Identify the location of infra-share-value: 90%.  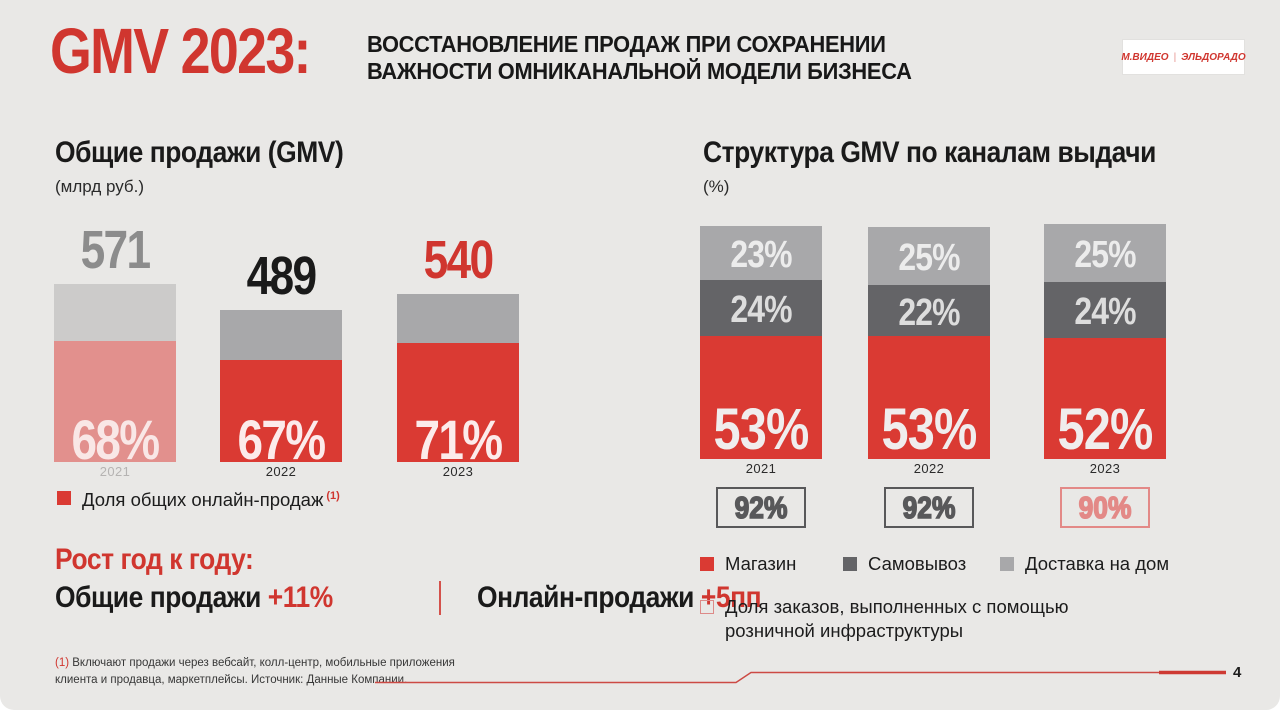
(1105, 507).